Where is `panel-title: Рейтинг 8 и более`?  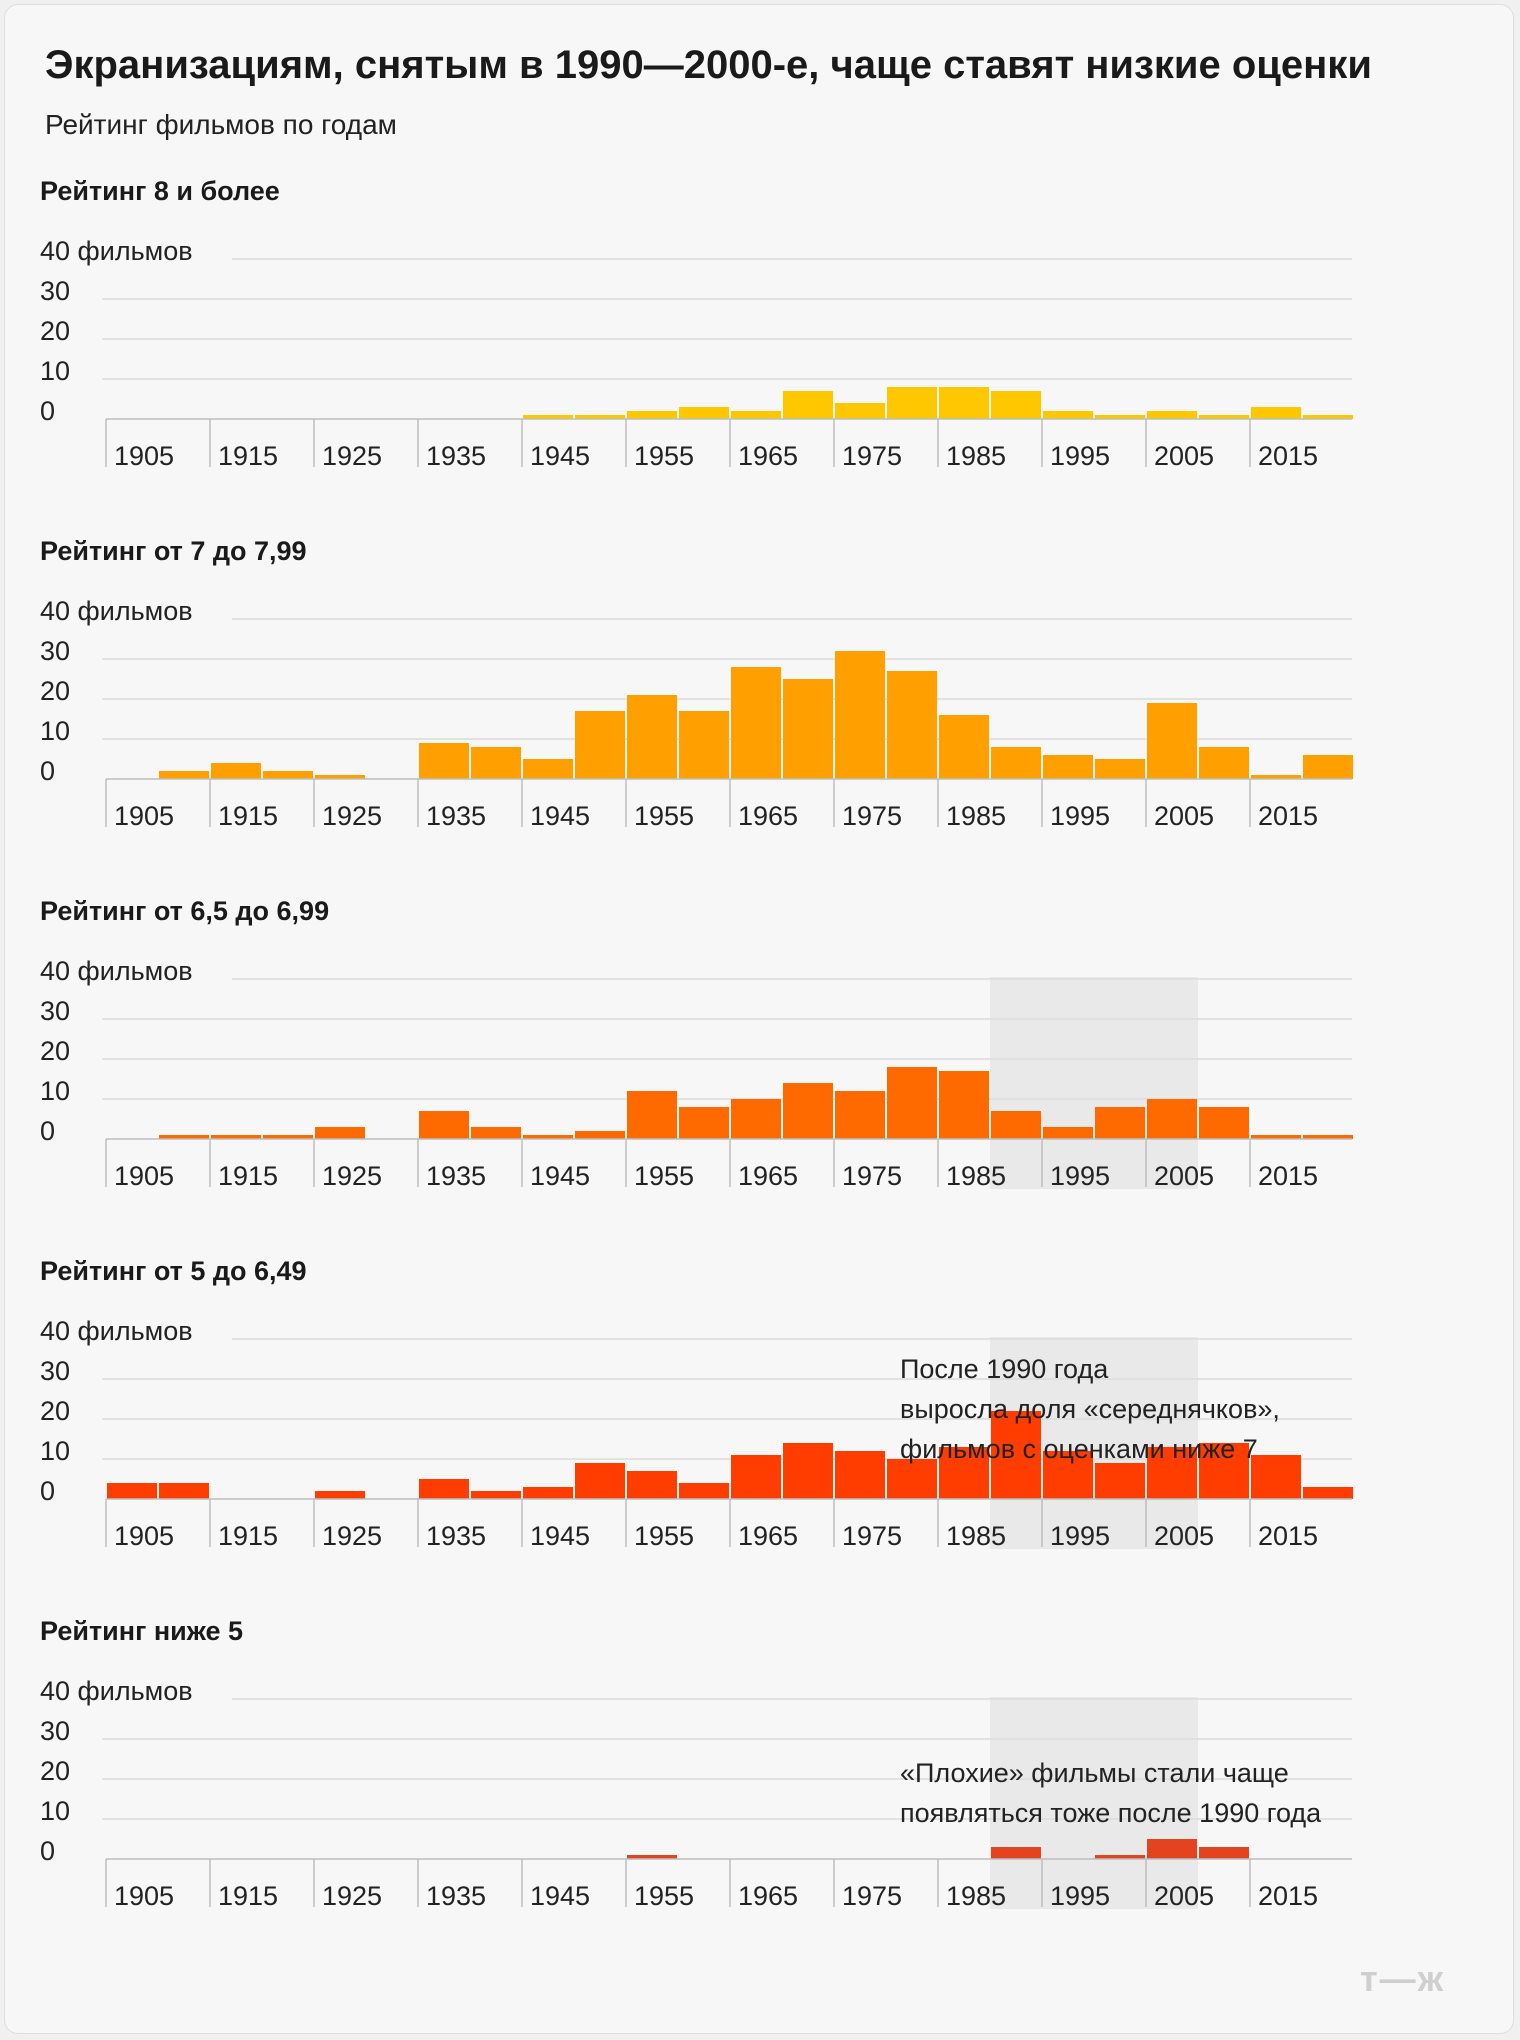 panel-title: Рейтинг 8 и более is located at coordinates (160, 191).